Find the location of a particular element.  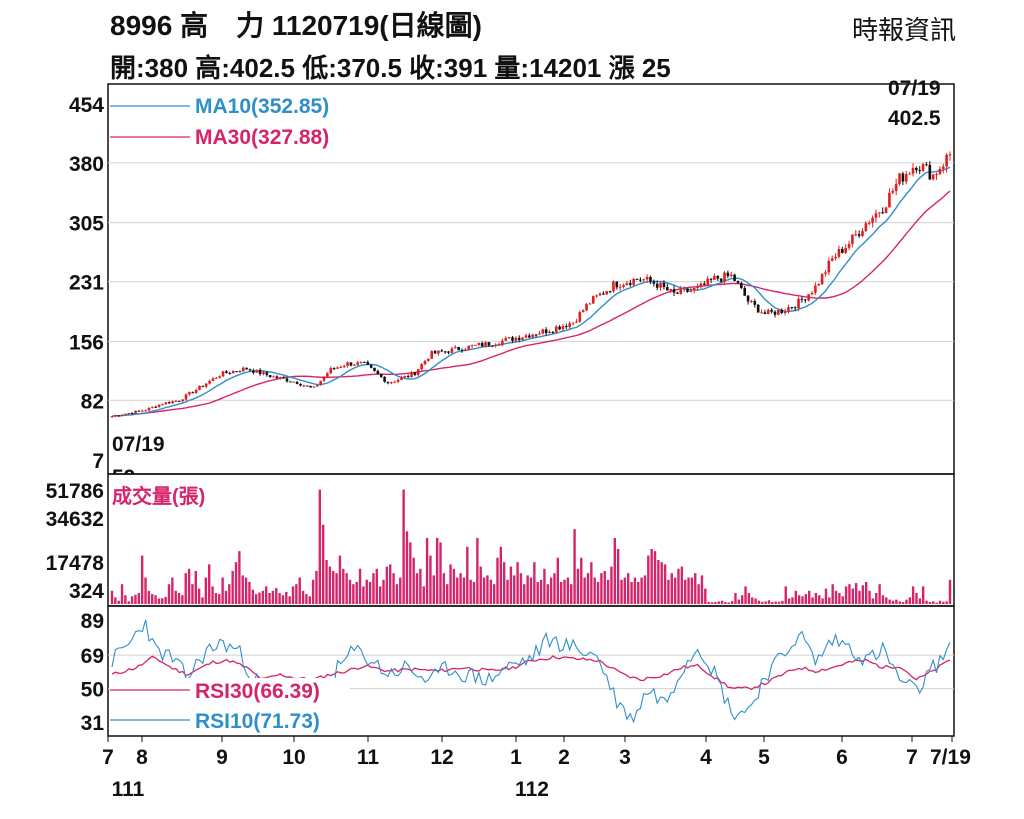

low-value-label: 59 is located at coordinates (123, 477).